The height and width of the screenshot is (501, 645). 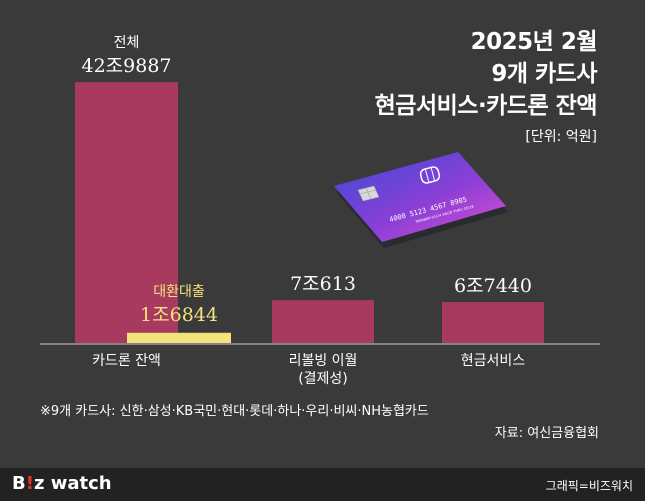 What do you see at coordinates (368, 193) in the screenshot?
I see `chip-icon` at bounding box center [368, 193].